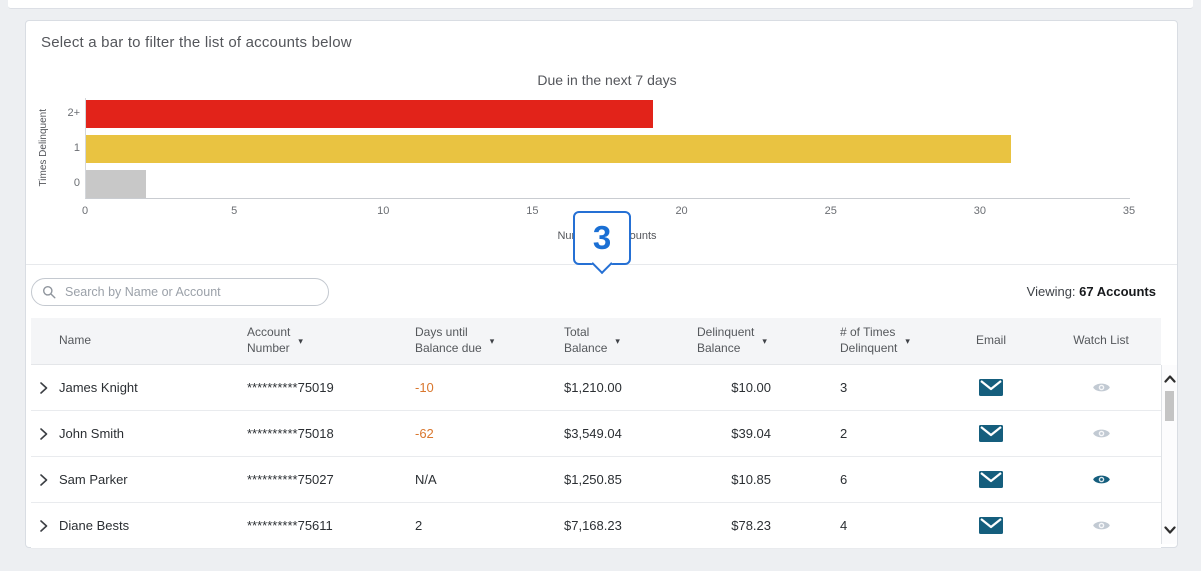  What do you see at coordinates (234, 211) in the screenshot?
I see `x-tick-label: 5` at bounding box center [234, 211].